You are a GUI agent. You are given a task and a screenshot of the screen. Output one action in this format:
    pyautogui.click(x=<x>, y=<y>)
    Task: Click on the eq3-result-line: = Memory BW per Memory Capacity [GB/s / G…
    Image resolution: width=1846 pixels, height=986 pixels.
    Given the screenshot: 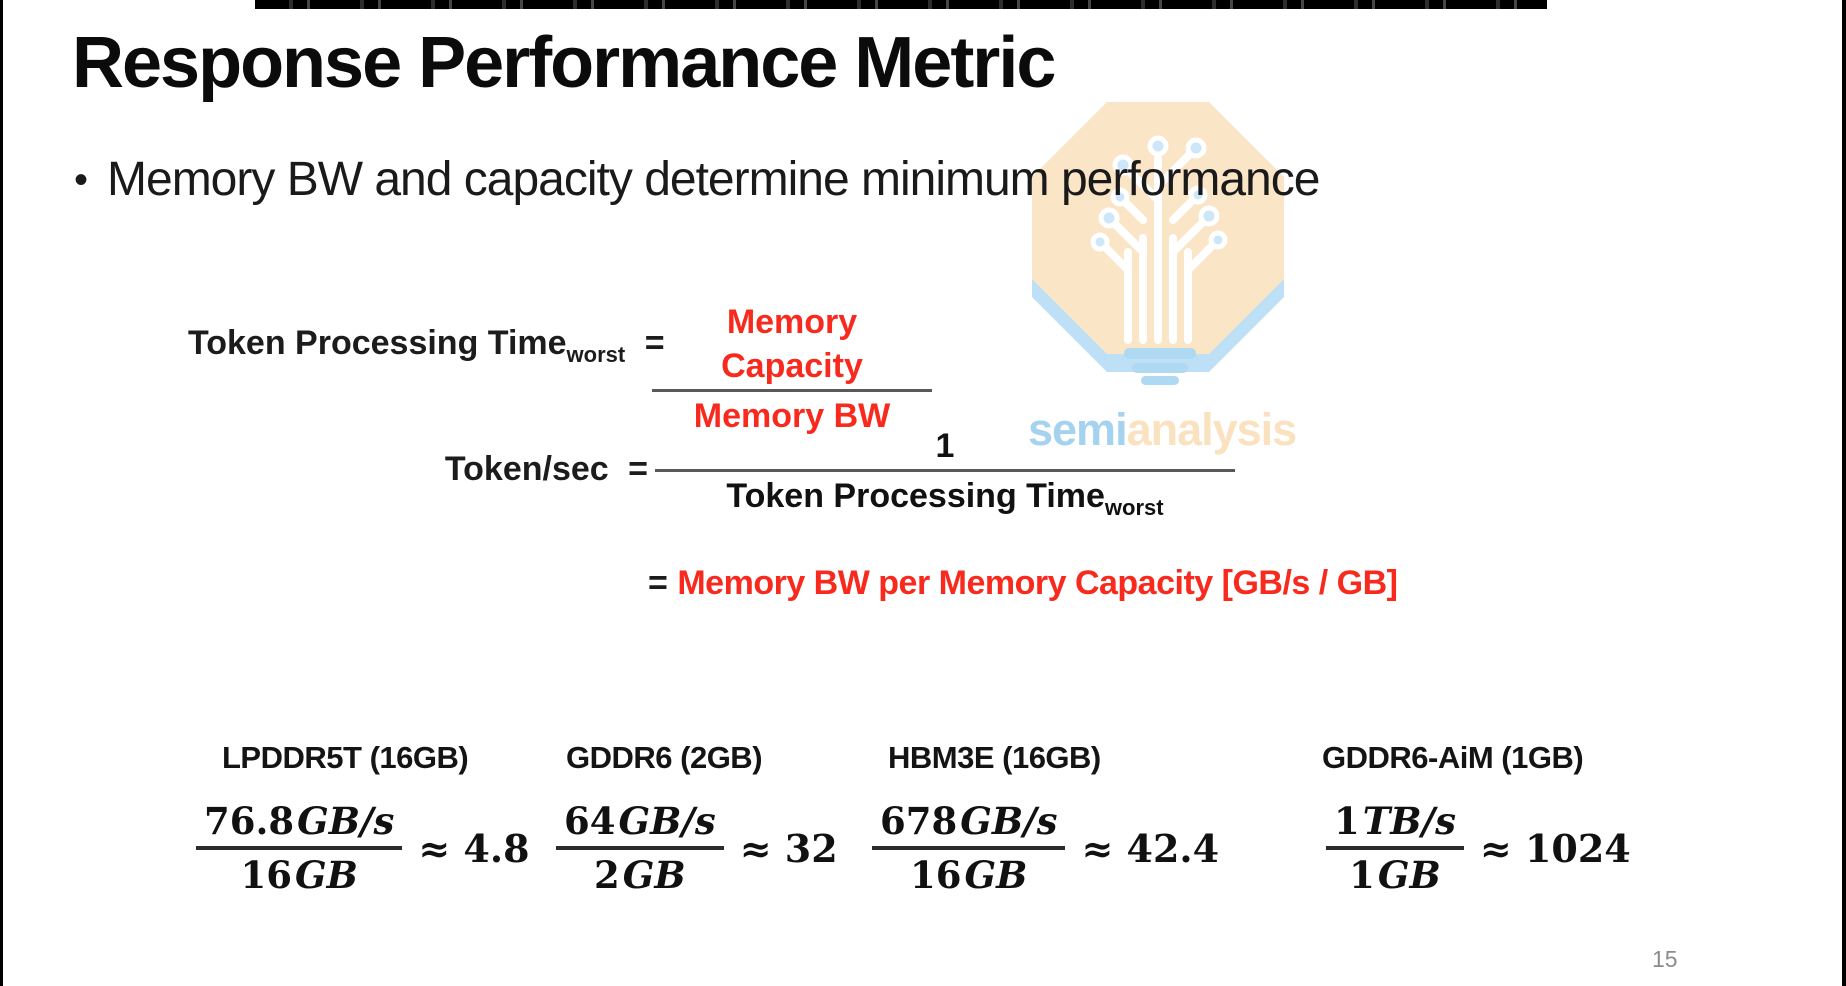 What is the action you would take?
    pyautogui.click(x=1023, y=583)
    